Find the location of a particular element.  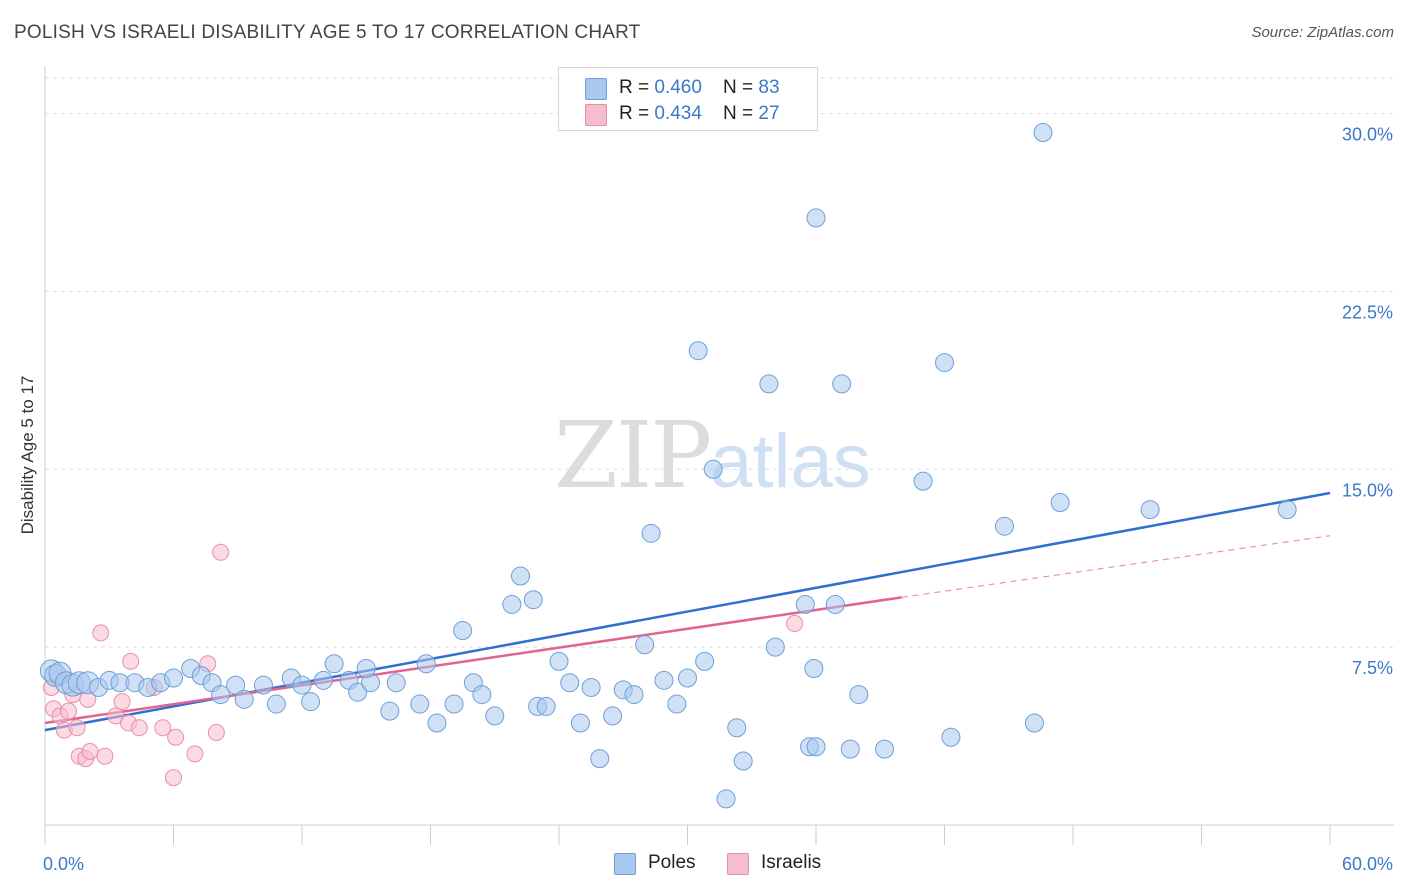

y-tick-label: 15.0% is located at coordinates (1367, 490).